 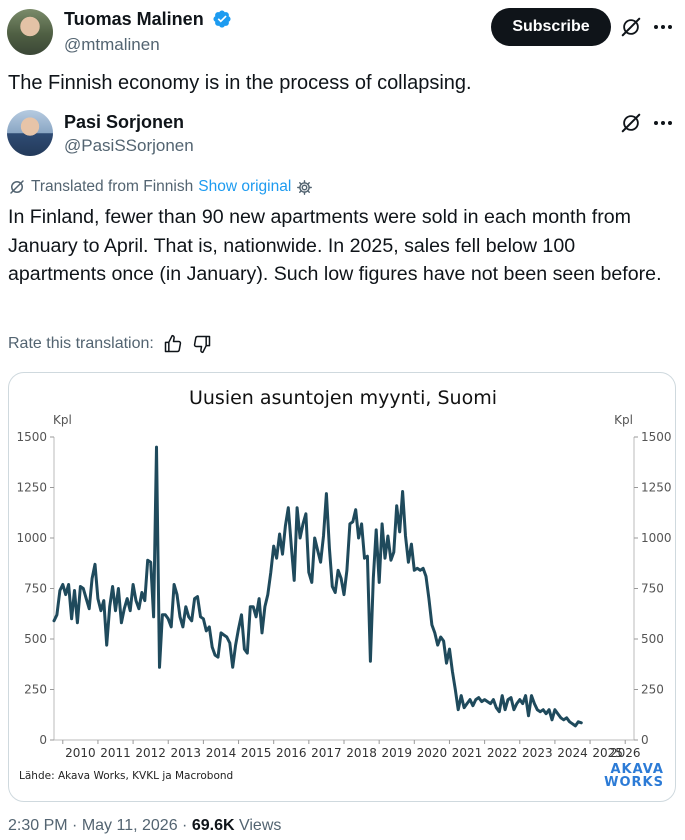 I want to click on y-tick-label-left: 1250, so click(x=31, y=488).